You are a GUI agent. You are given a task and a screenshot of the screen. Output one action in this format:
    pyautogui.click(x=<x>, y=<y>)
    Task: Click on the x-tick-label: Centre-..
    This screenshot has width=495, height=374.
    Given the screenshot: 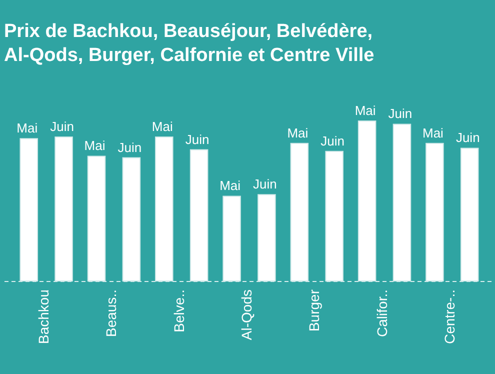 What is the action you would take?
    pyautogui.click(x=449, y=317)
    